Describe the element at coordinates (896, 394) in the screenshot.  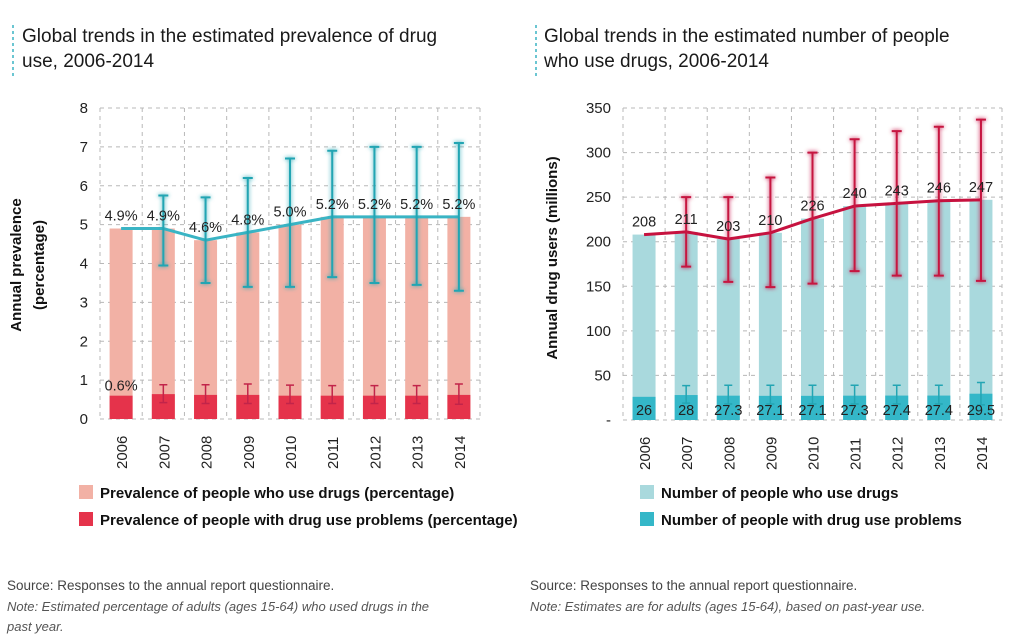
I see `problem-error-bar-2012` at that location.